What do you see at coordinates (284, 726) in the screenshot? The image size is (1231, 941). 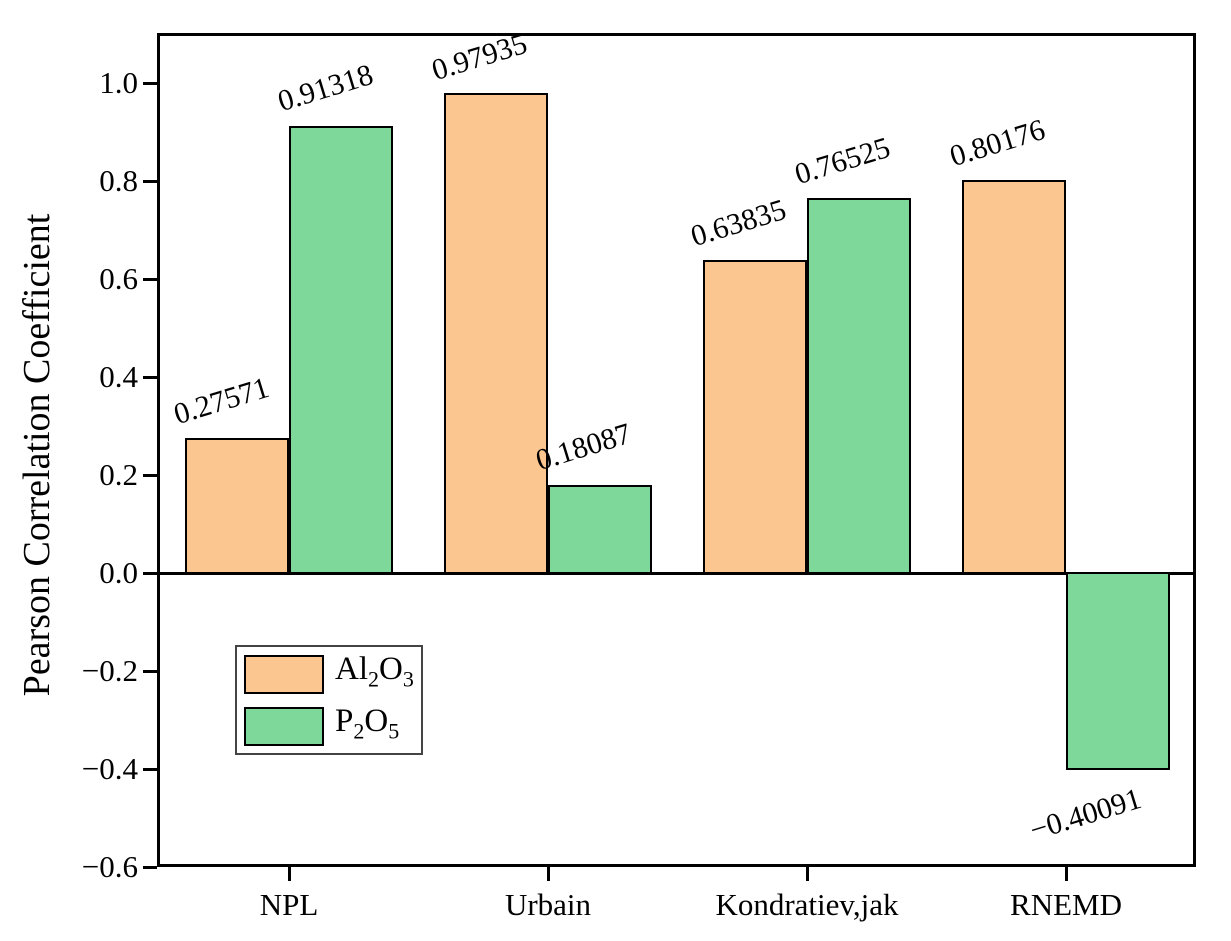 I see `legend-swatch-p2o5` at bounding box center [284, 726].